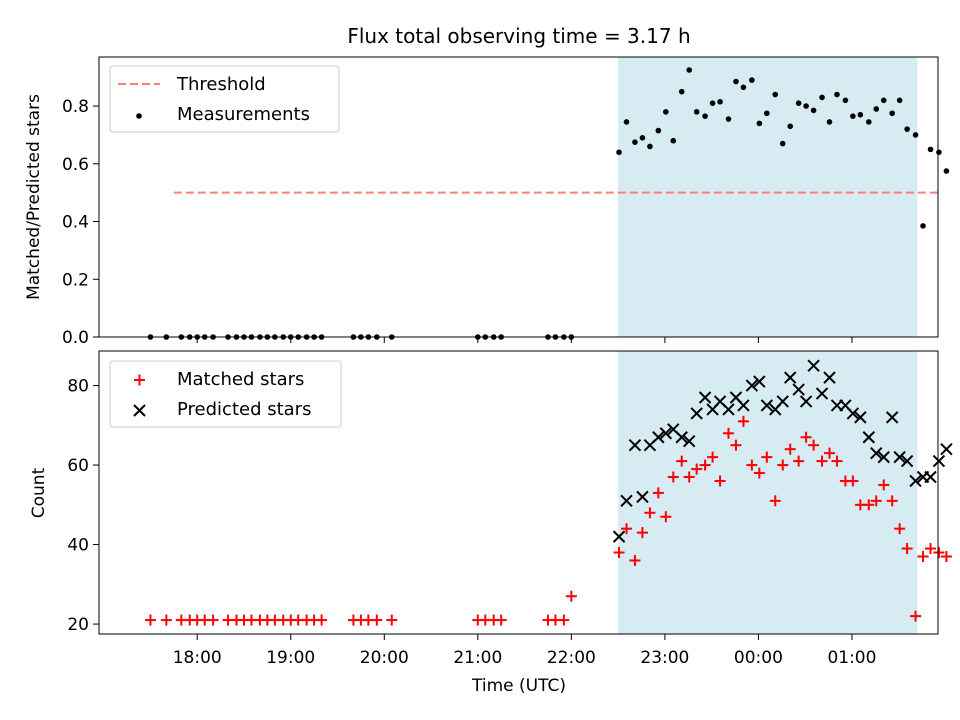 The height and width of the screenshot is (720, 960). Describe the element at coordinates (34, 197) in the screenshot. I see `top-y-axis-label: Matched/Predicted stars` at that location.